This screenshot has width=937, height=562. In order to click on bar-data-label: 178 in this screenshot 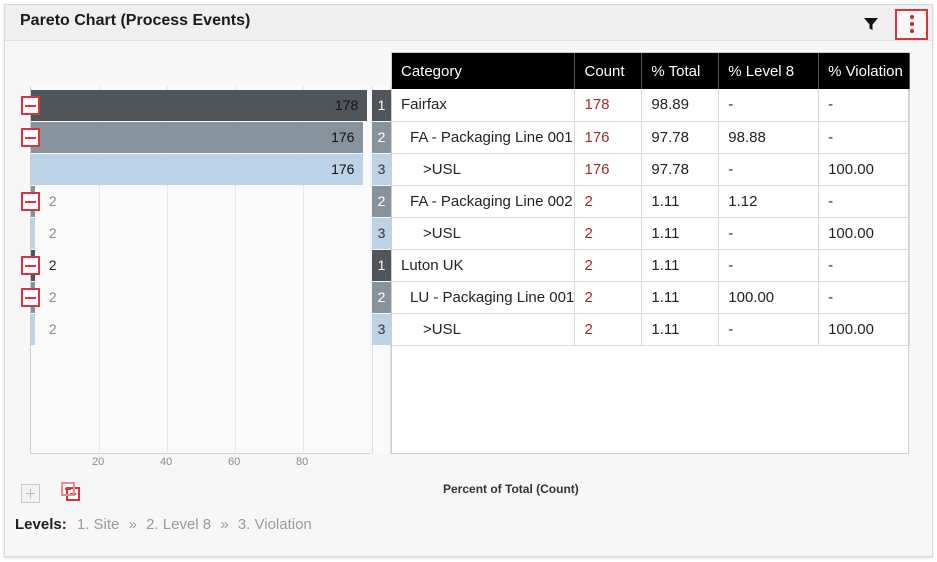, I will do `click(346, 105)`.